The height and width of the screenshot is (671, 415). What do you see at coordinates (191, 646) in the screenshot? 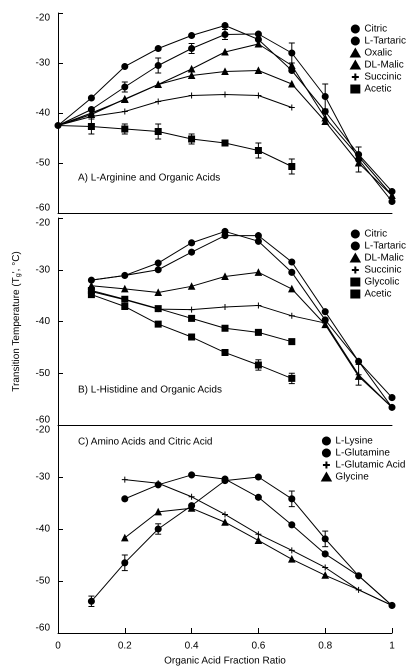
I see `x-tick-label: 0.4` at bounding box center [191, 646].